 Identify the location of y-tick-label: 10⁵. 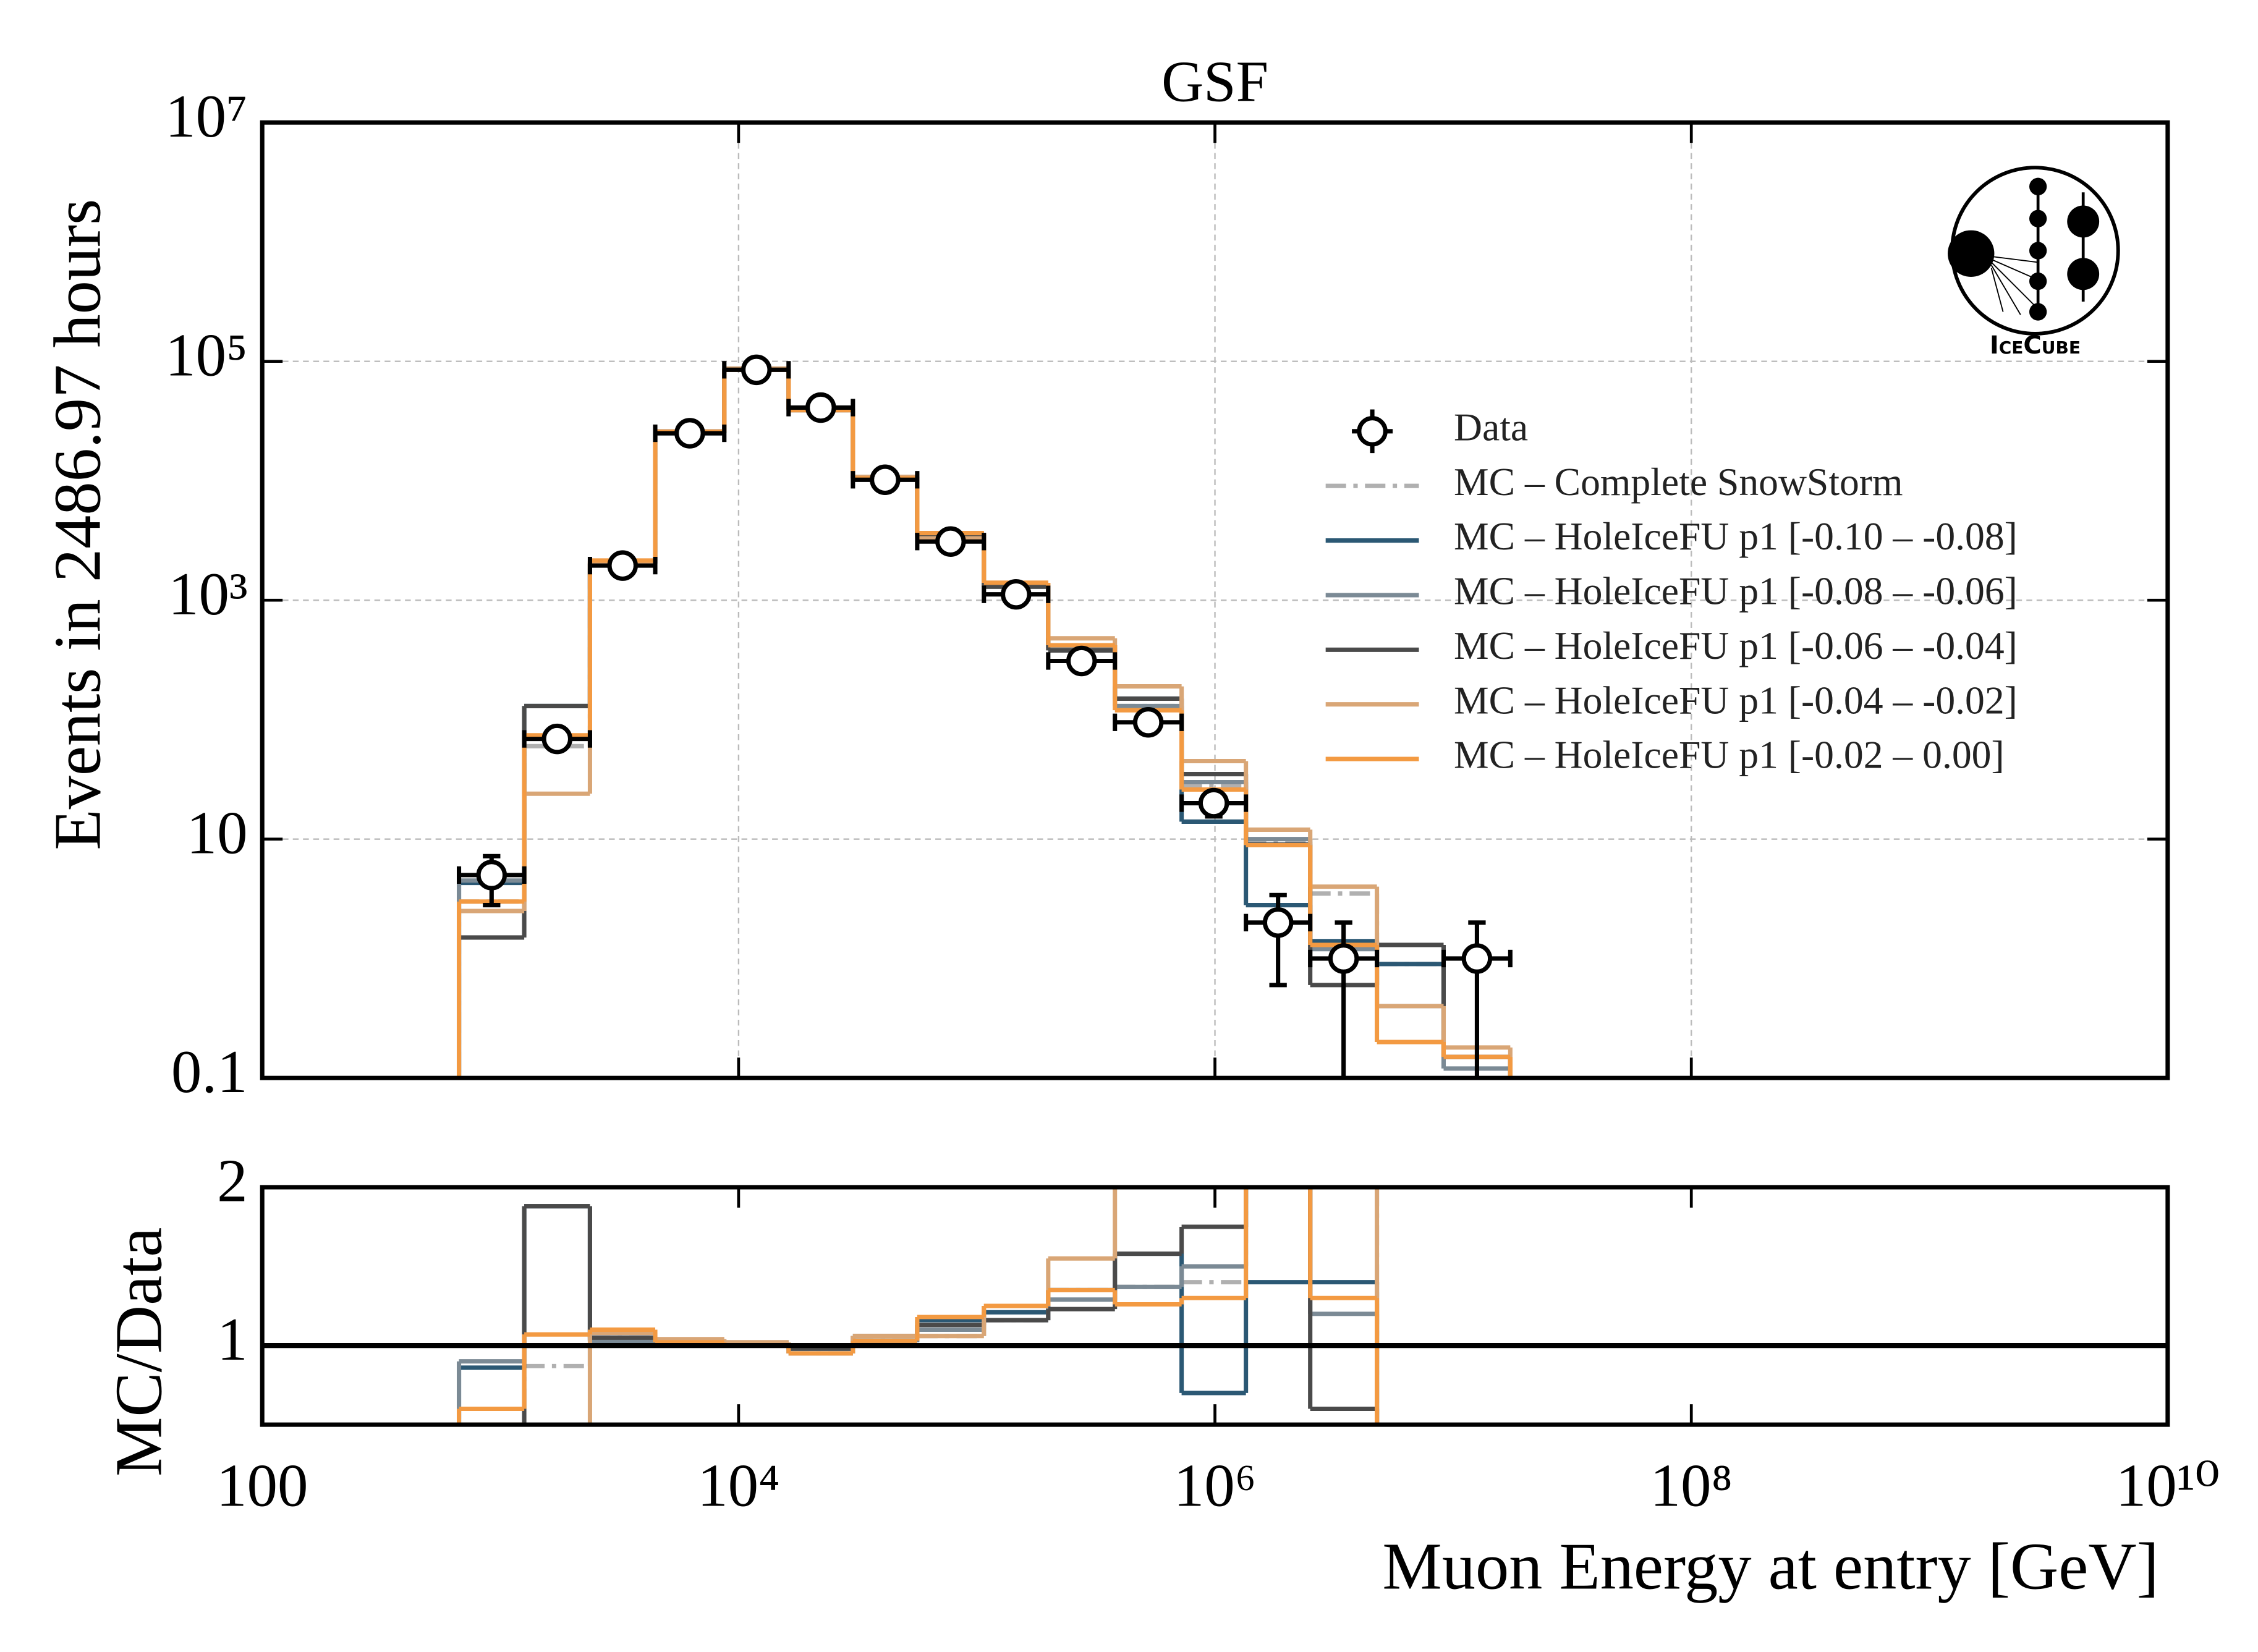
(206, 355).